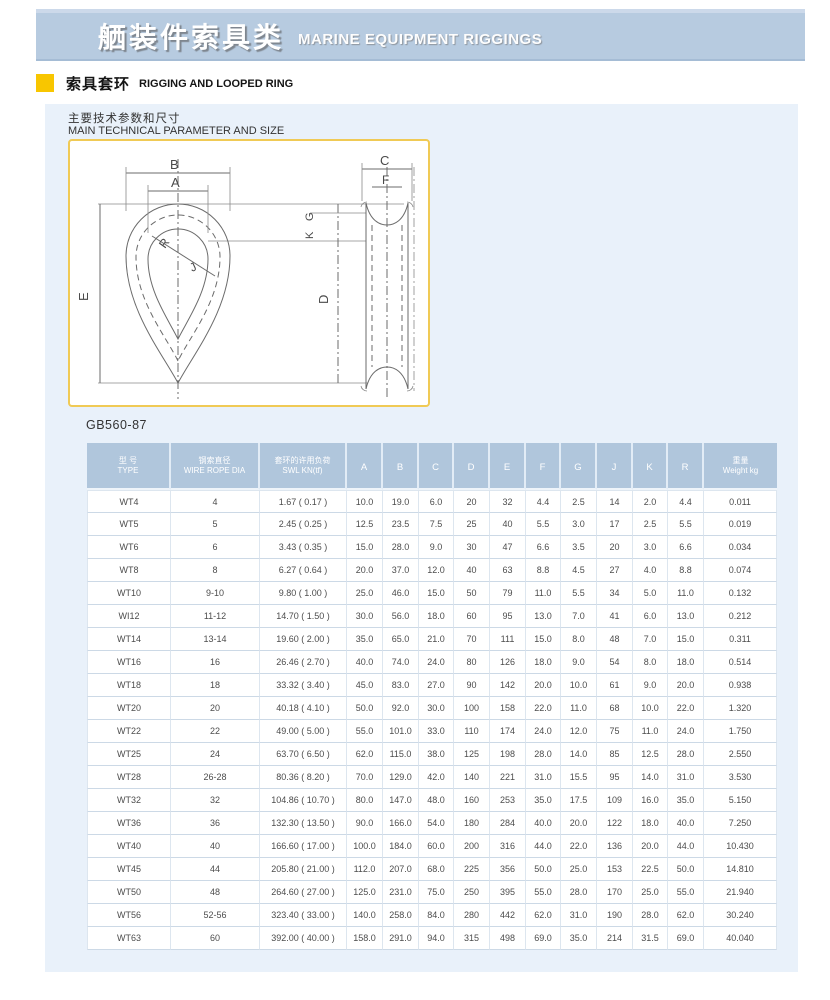 Image resolution: width=830 pixels, height=1000 pixels. What do you see at coordinates (98, 84) in the screenshot?
I see `section-title-zh: 索具套环` at bounding box center [98, 84].